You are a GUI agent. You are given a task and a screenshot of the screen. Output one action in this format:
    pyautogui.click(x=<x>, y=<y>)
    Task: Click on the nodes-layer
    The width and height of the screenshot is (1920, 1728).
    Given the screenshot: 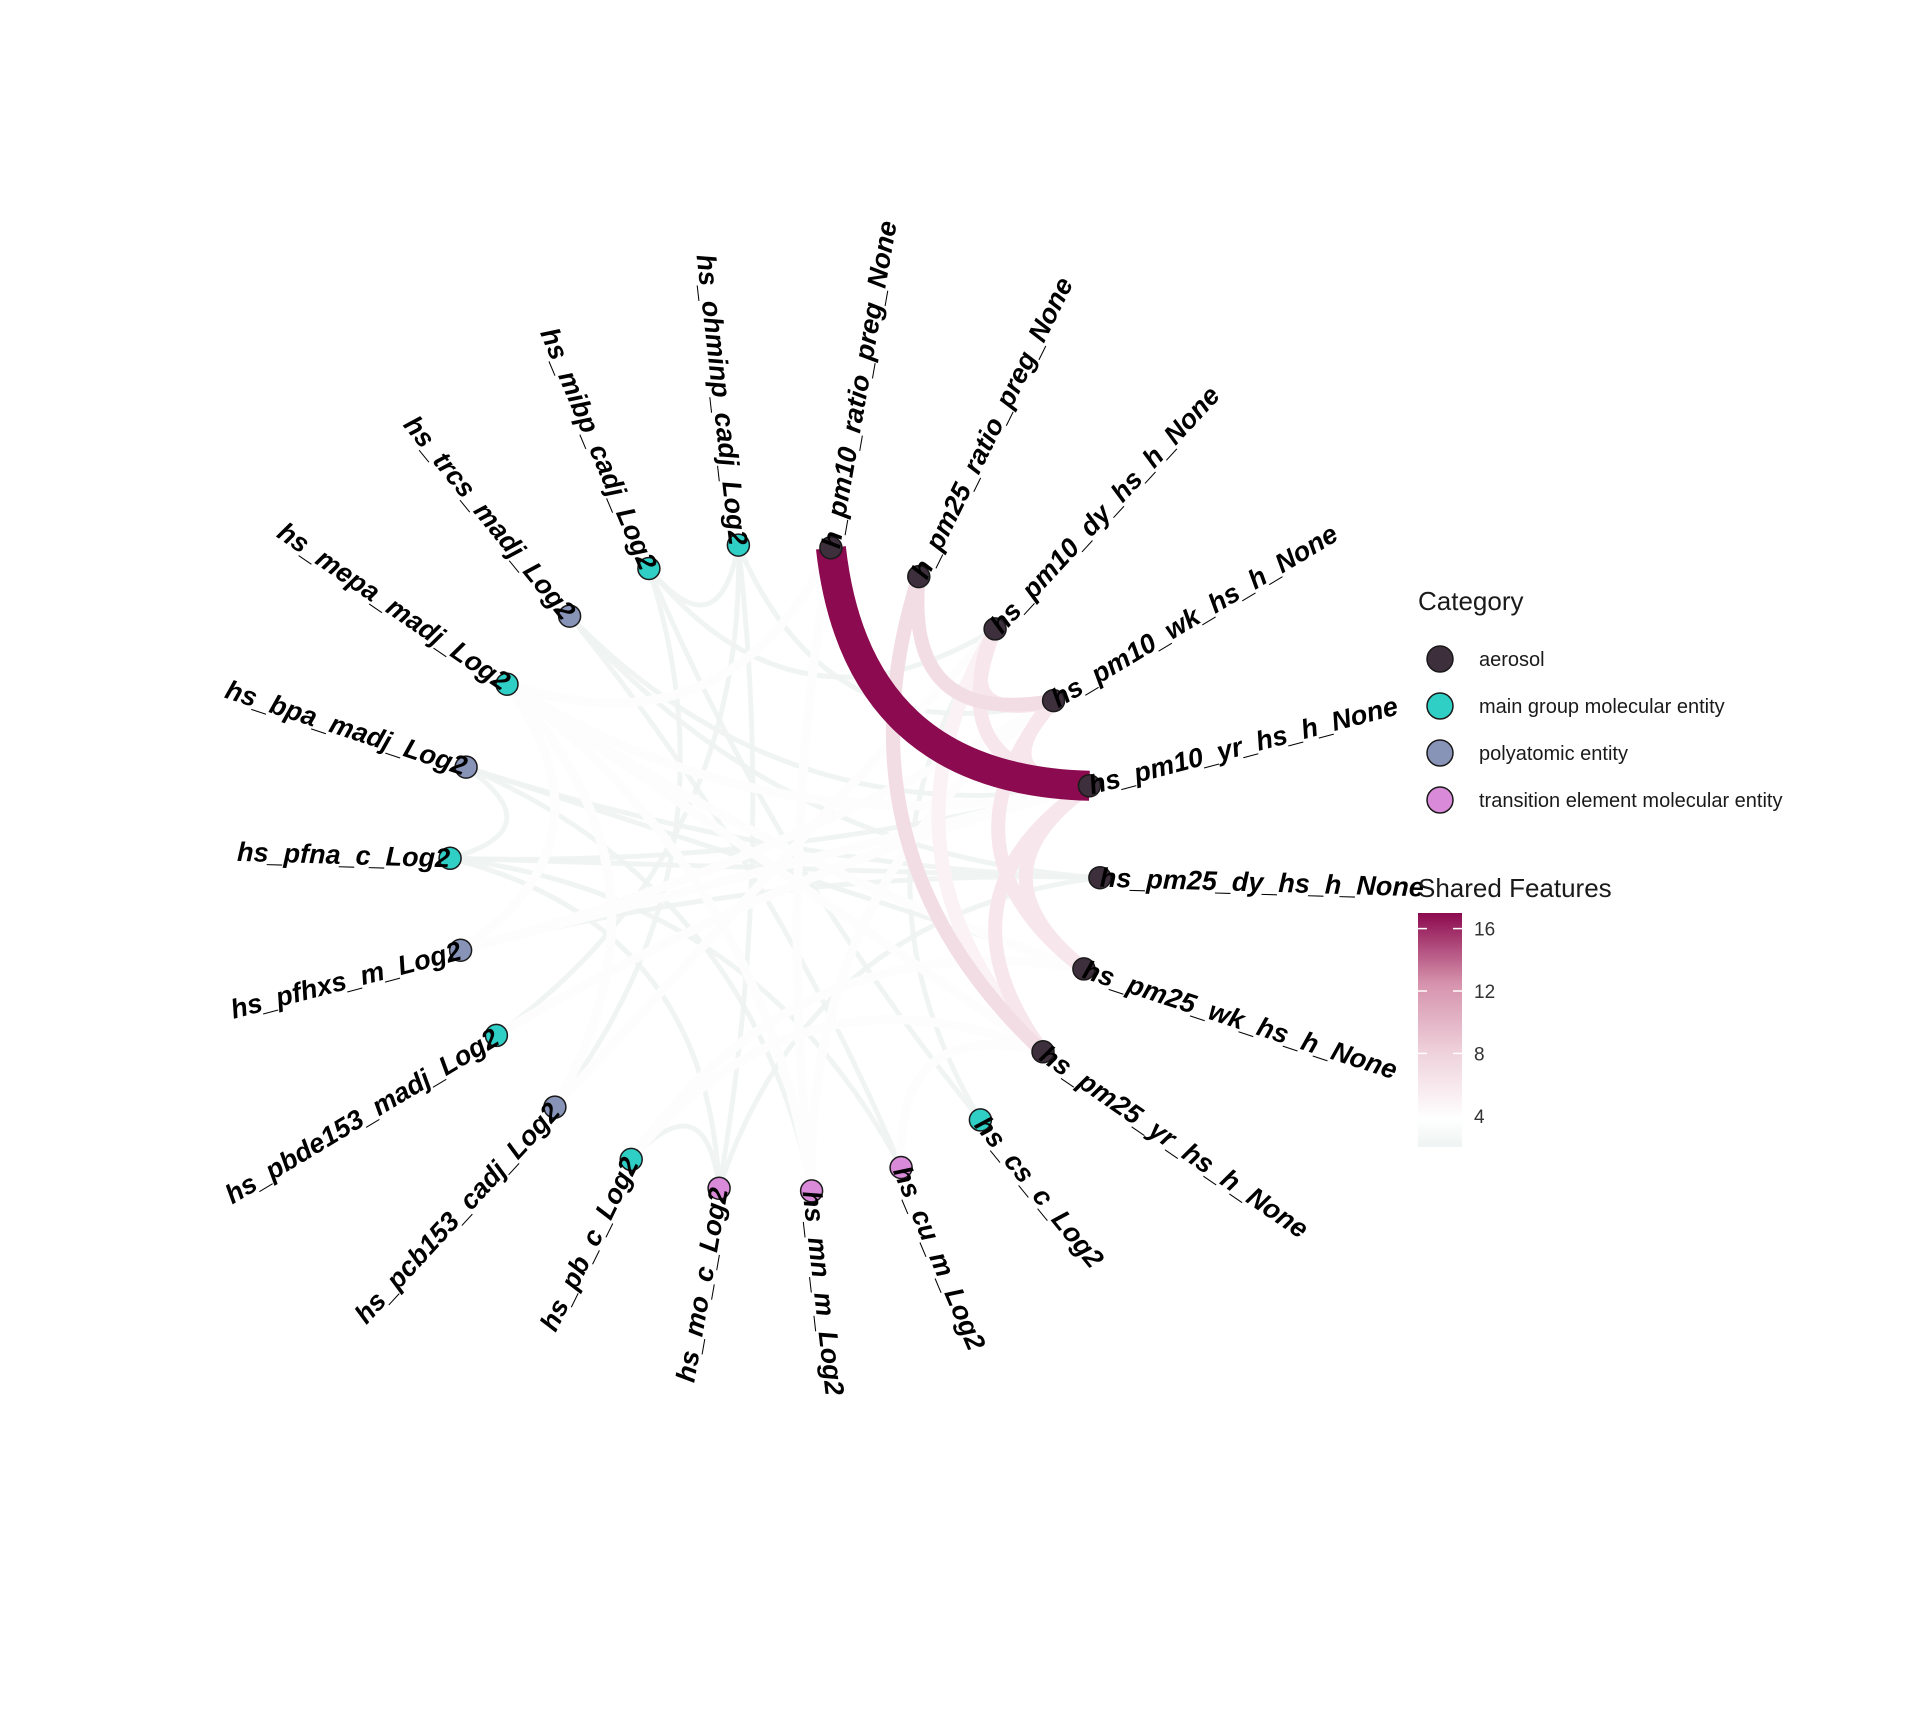 What is the action you would take?
    pyautogui.click(x=775, y=868)
    